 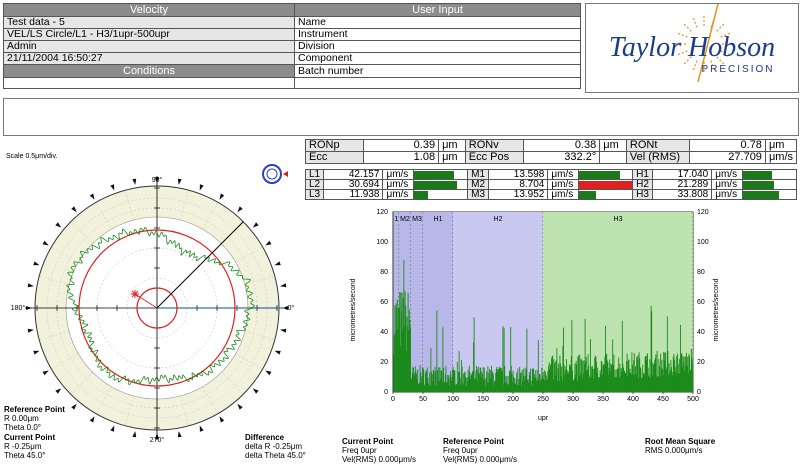 I want to click on x-tick-label: 50, so click(x=423, y=399).